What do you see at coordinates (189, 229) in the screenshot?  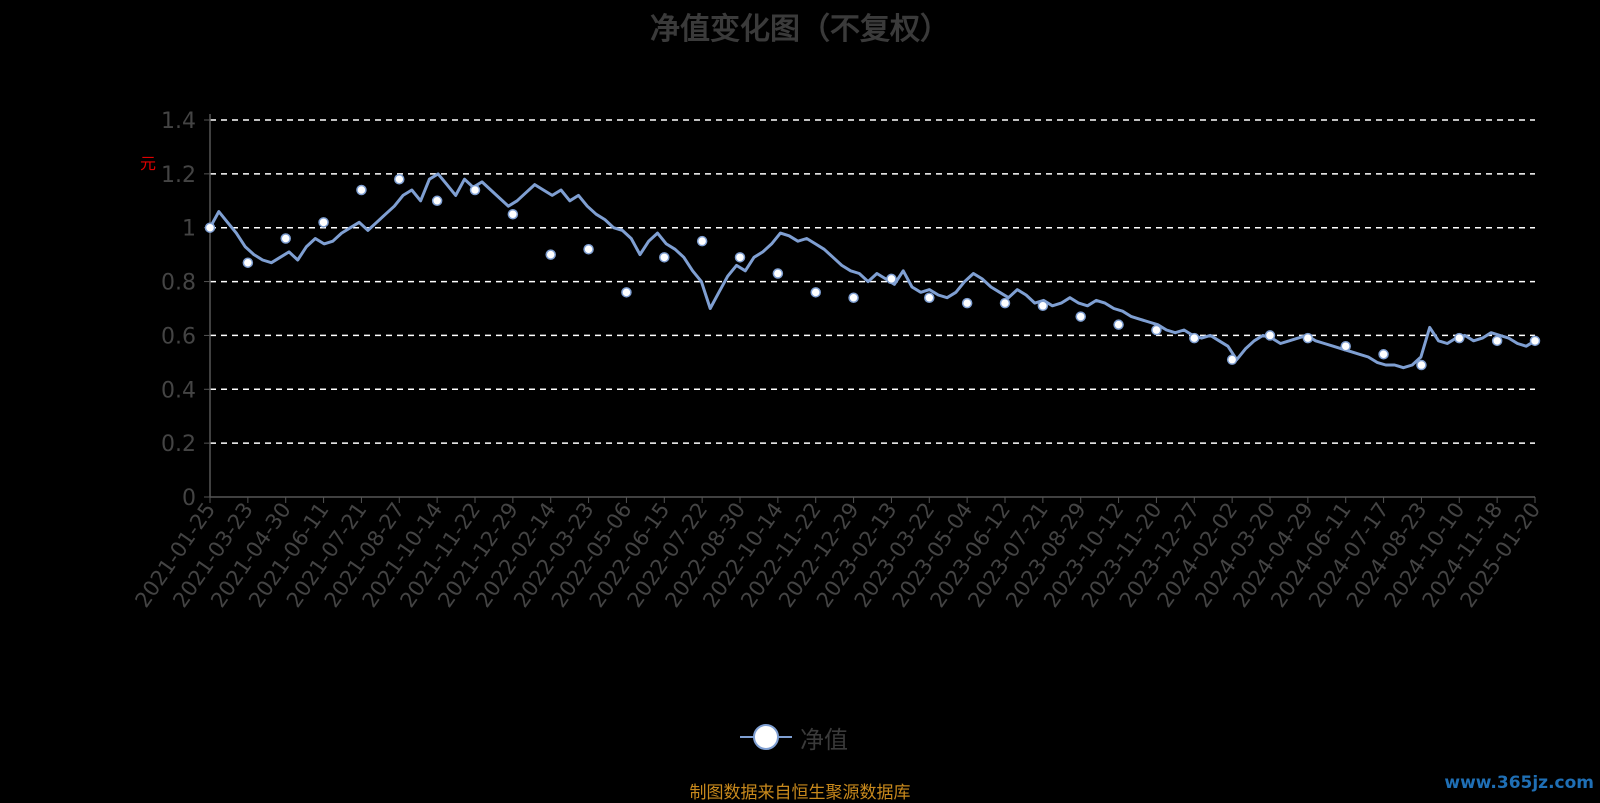 I see `y-tick-label: 1` at bounding box center [189, 229].